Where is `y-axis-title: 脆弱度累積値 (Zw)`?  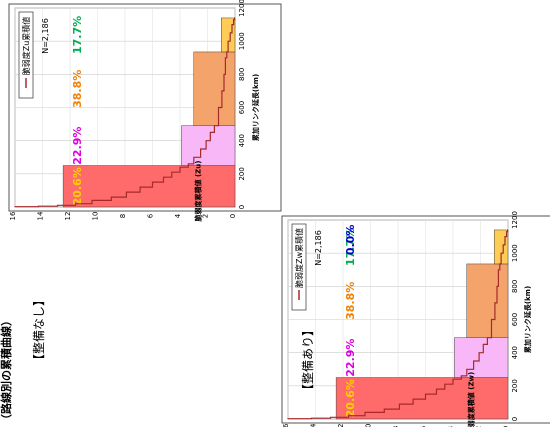
y-axis-title: 脆弱度累積値 (Zw) is located at coordinates (471, 399).